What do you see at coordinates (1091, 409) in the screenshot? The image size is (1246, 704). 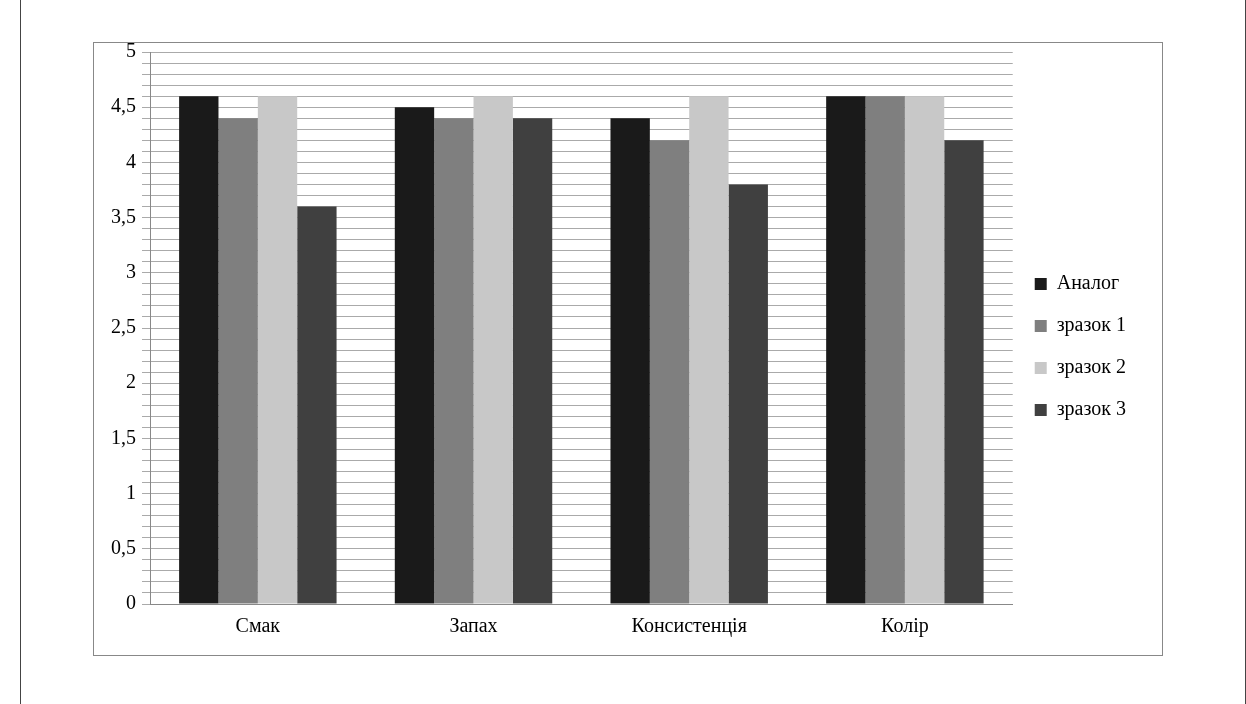 I see `legend-label: зразок 3` at bounding box center [1091, 409].